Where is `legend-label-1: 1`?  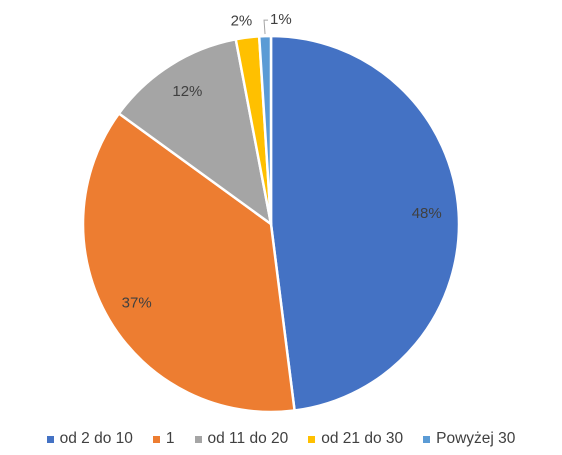 legend-label-1: 1 is located at coordinates (170, 438).